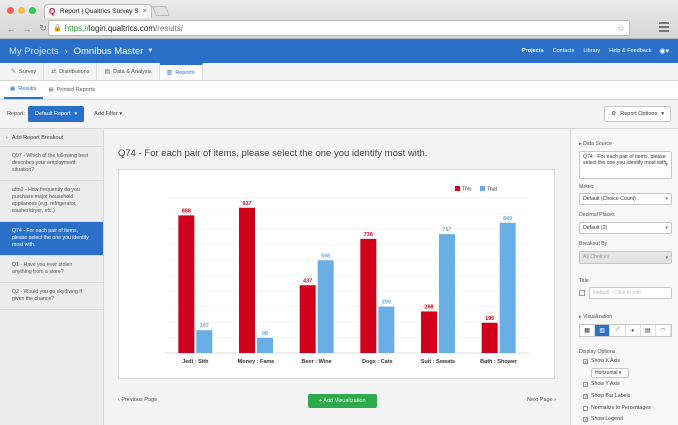  Describe the element at coordinates (54, 72) in the screenshot. I see `distributions-icon: ⇄` at that location.